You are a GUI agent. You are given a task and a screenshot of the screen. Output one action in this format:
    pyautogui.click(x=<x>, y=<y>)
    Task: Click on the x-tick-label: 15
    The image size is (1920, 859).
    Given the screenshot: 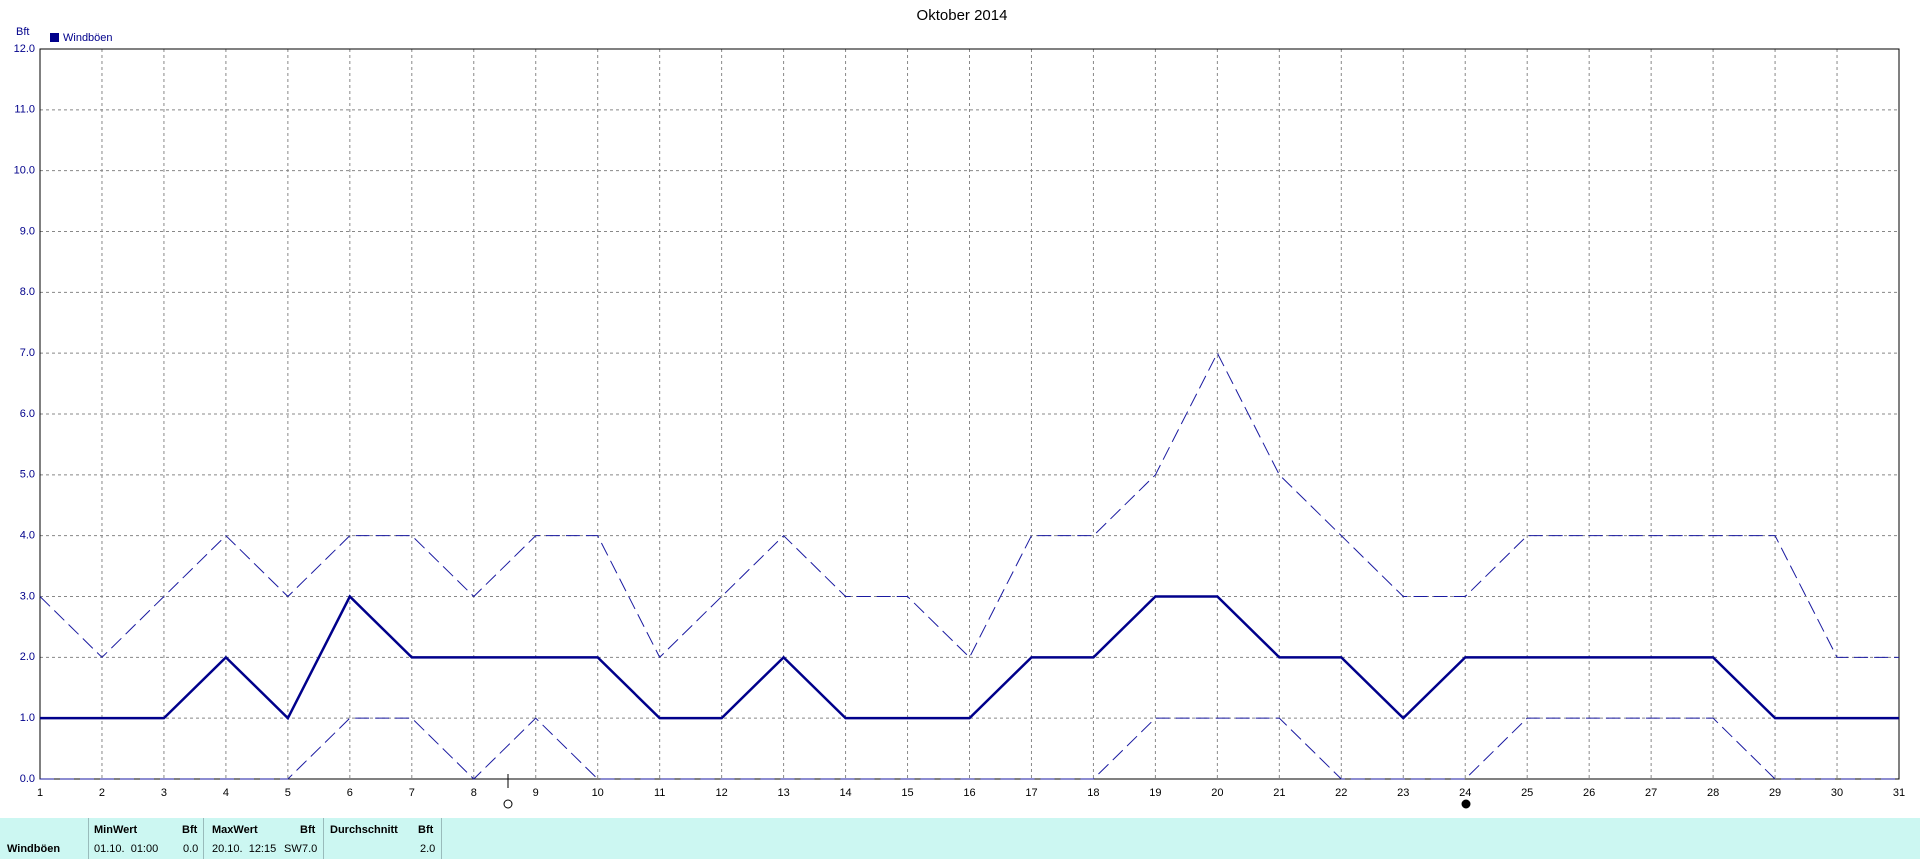 What is the action you would take?
    pyautogui.click(x=907, y=793)
    